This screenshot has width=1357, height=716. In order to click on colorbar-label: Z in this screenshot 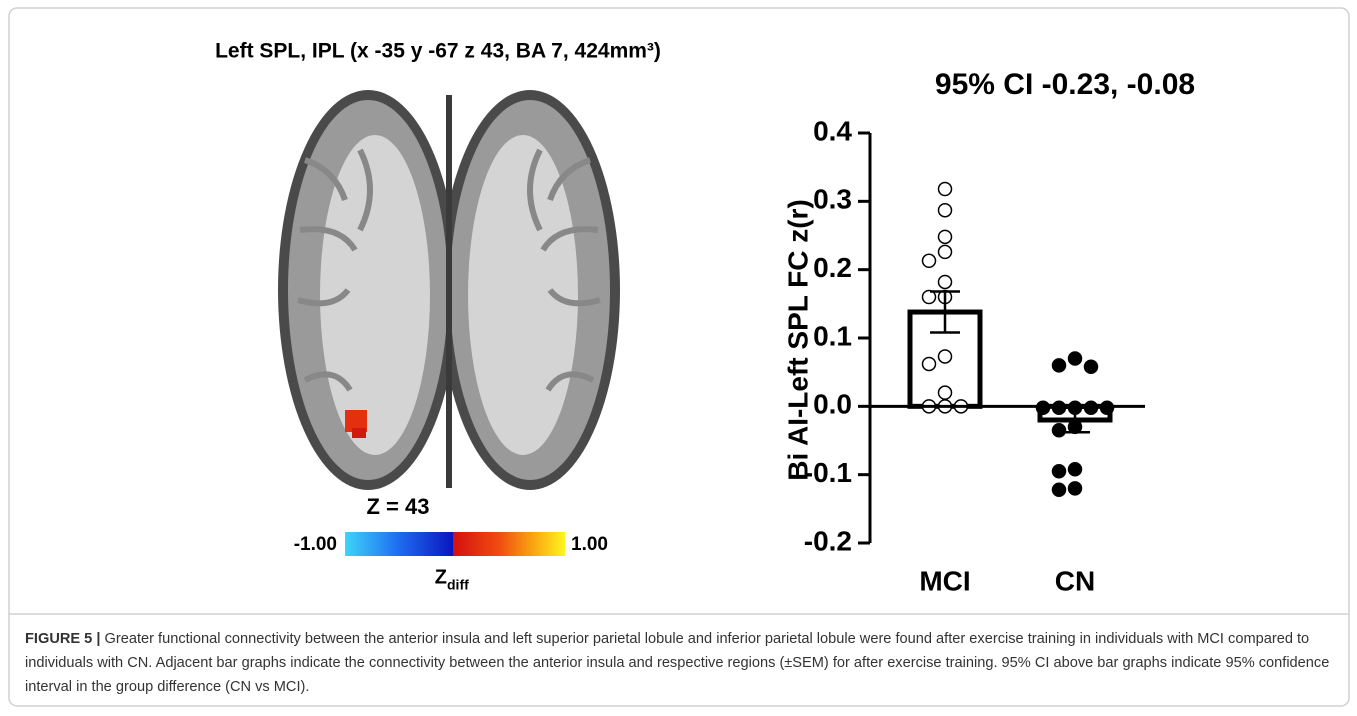, I will do `click(441, 577)`.